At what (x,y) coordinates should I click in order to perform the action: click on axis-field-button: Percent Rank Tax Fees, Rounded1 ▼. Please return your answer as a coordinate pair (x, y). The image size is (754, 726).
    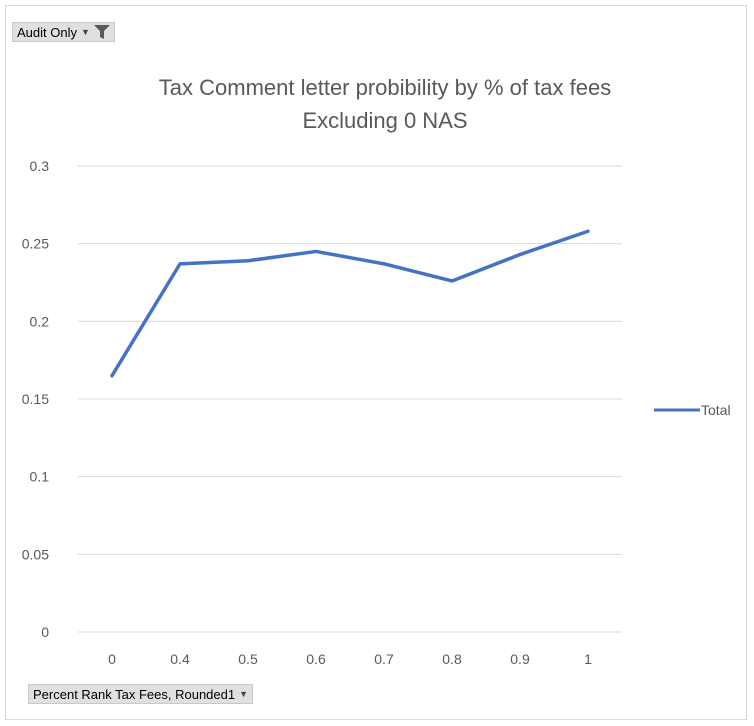
    Looking at the image, I should click on (141, 694).